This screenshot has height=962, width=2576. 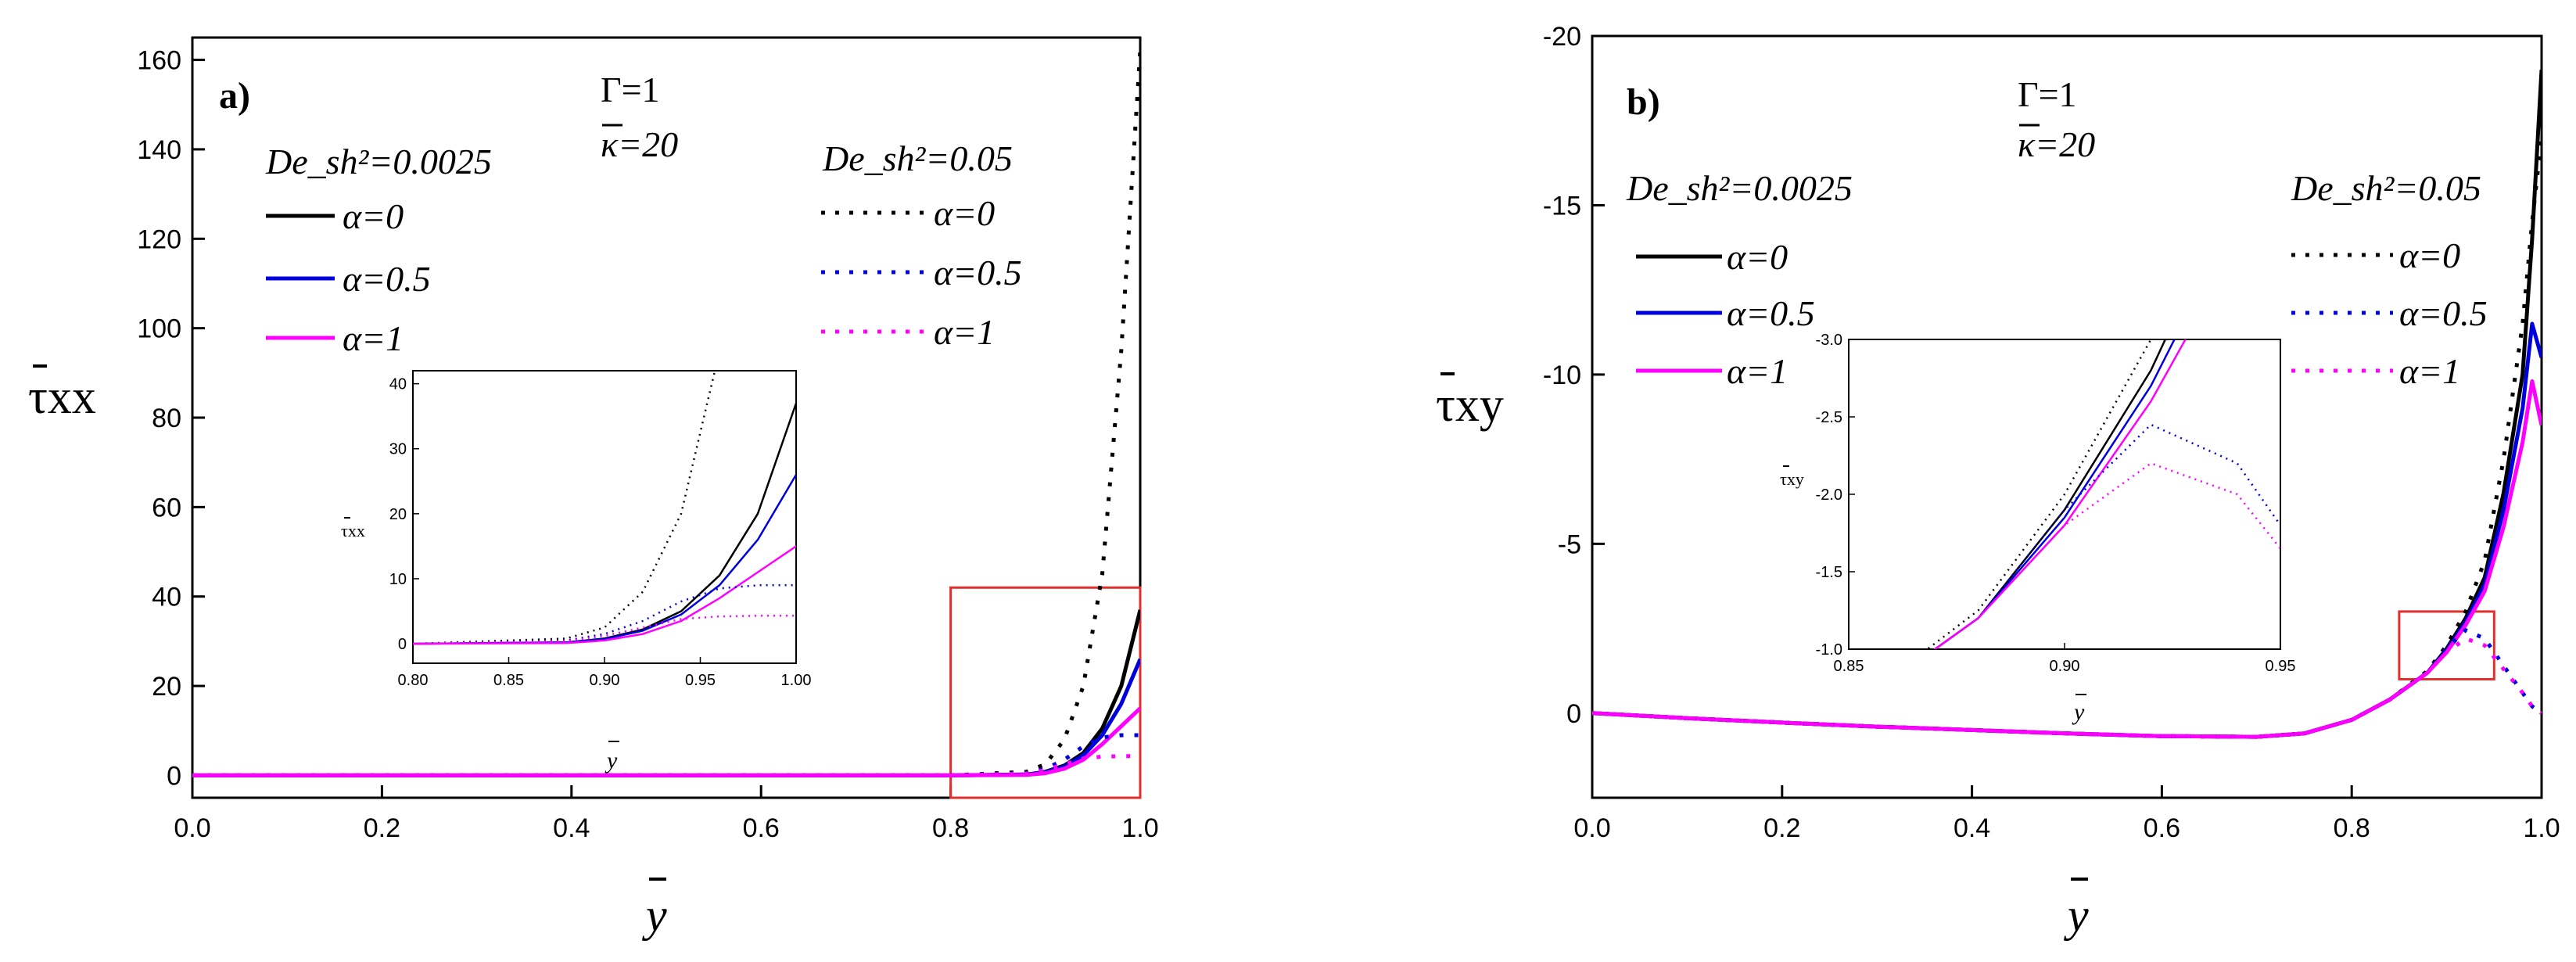 I want to click on panel-b-inset-y-tick-label: -1.0, so click(x=1829, y=650).